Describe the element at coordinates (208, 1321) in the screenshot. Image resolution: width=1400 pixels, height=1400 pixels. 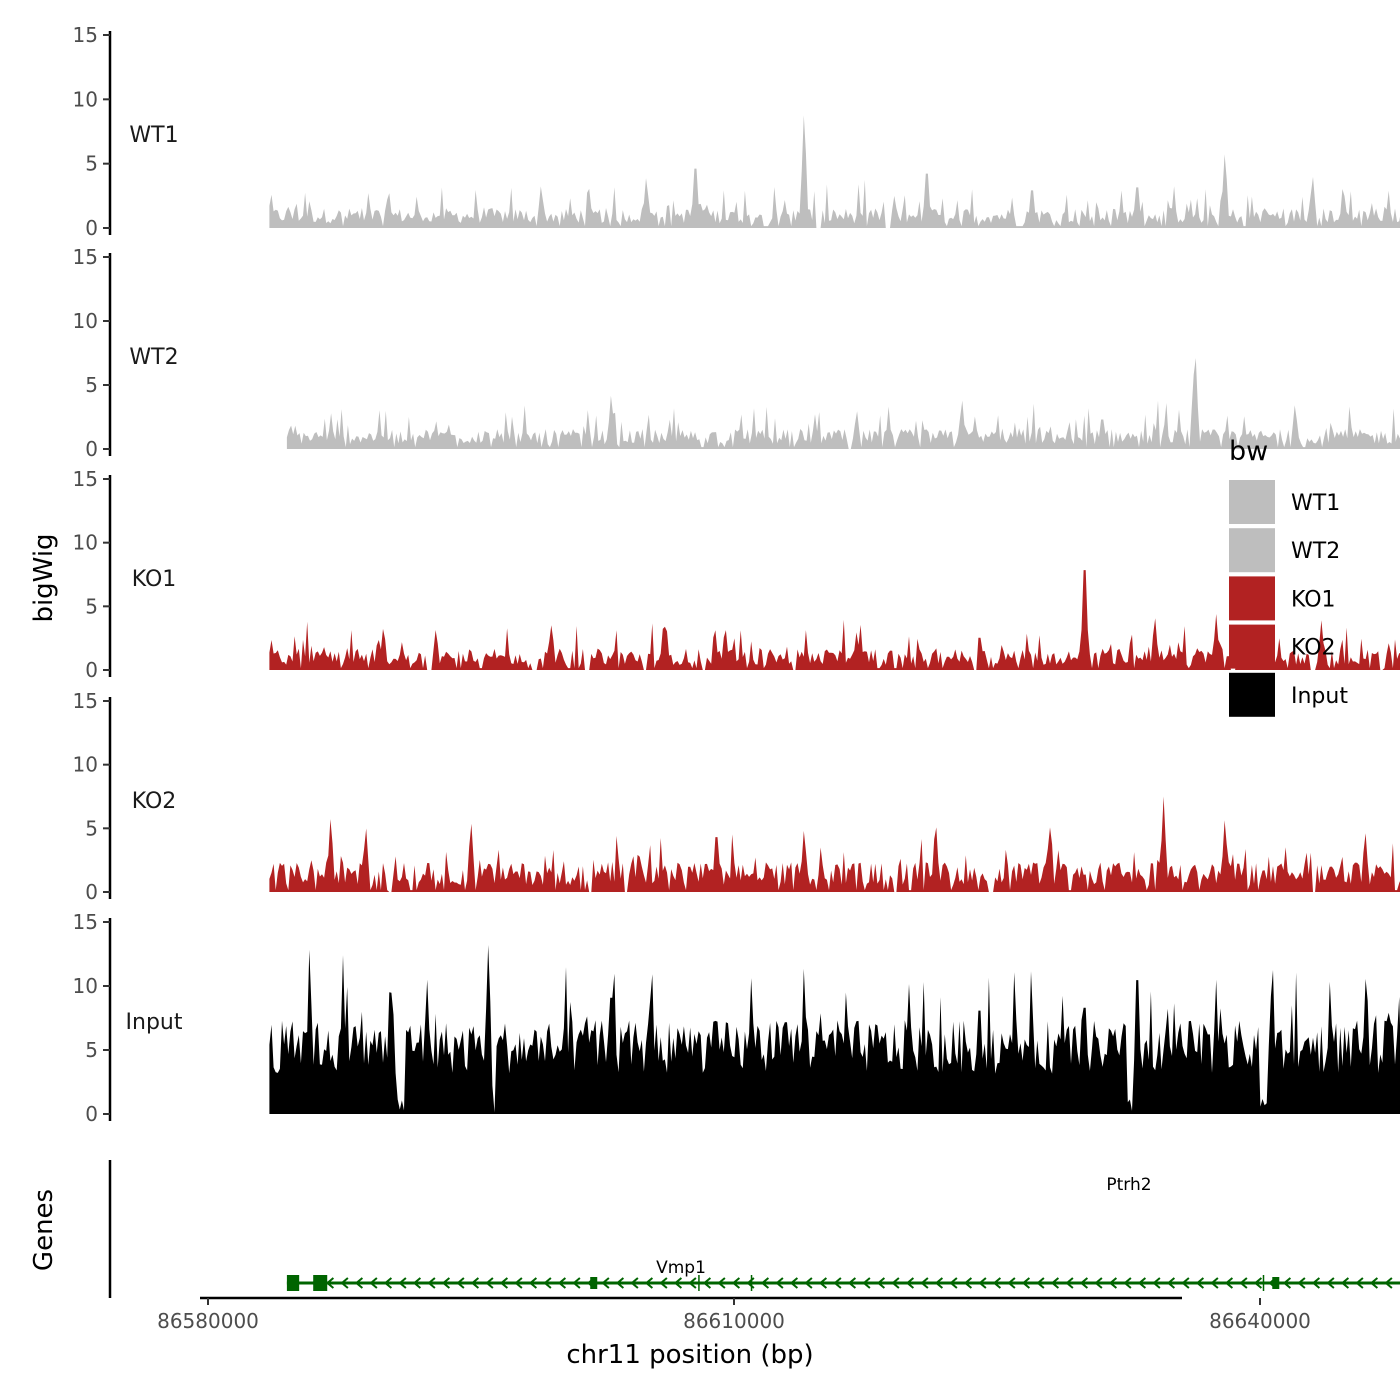
I see `x-tick-label: 86580000` at that location.